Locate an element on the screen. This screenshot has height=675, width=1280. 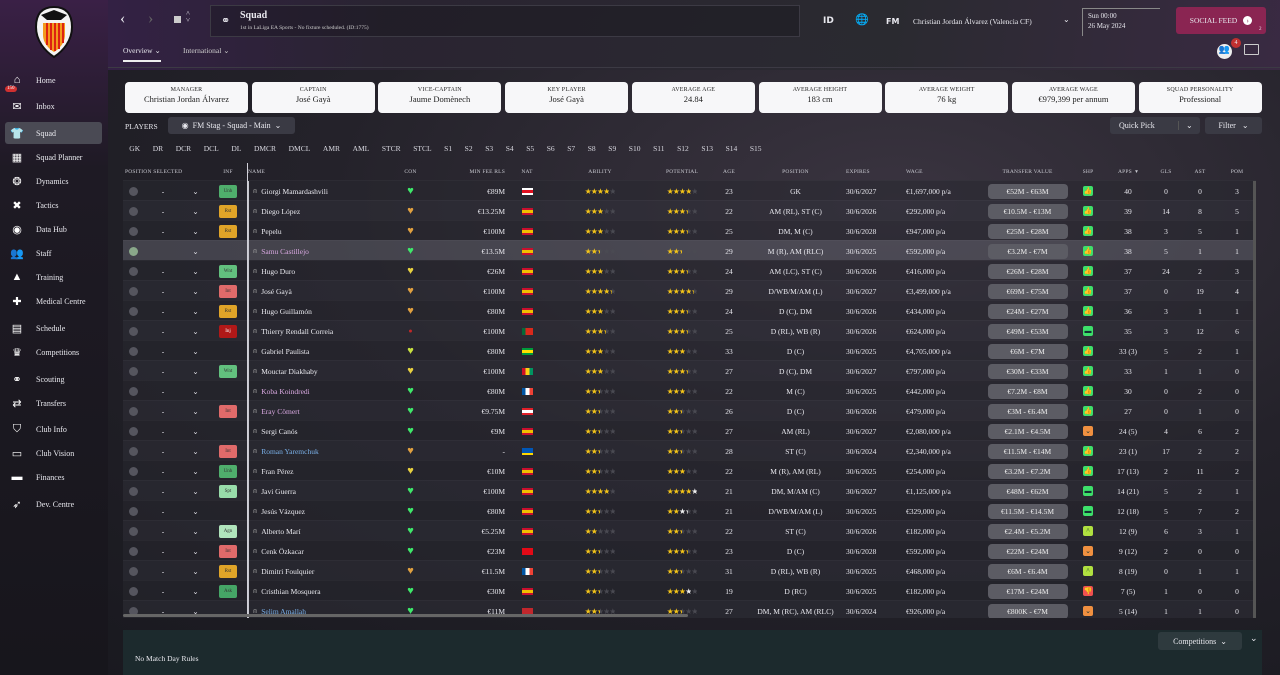
summary-card-manager: MANAGER Christian Jordan Álvarez is located at coordinates (186, 97).